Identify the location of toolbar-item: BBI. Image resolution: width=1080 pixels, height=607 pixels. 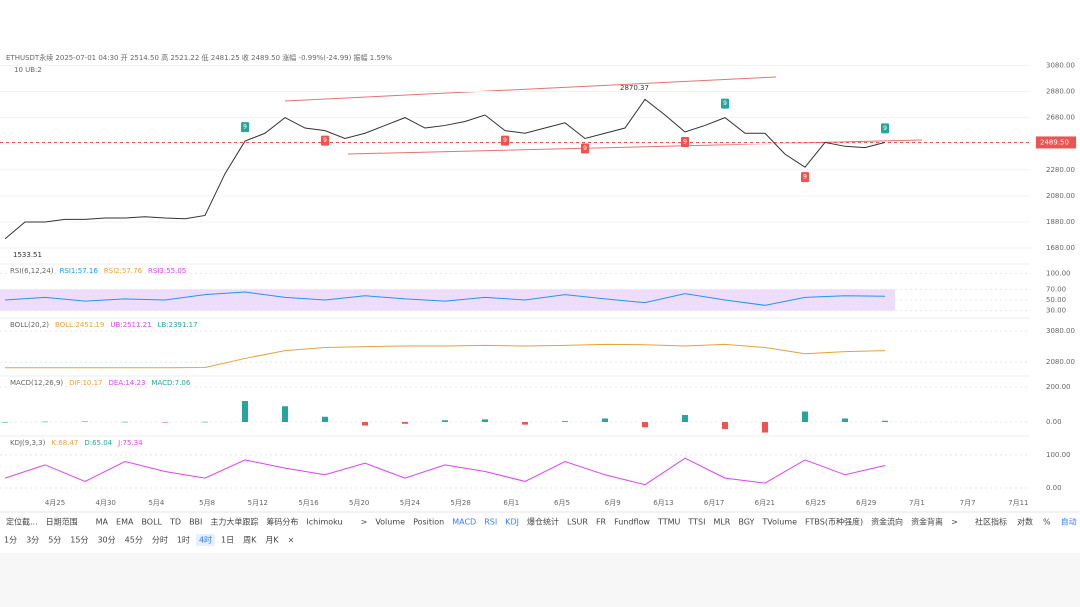
(195, 522).